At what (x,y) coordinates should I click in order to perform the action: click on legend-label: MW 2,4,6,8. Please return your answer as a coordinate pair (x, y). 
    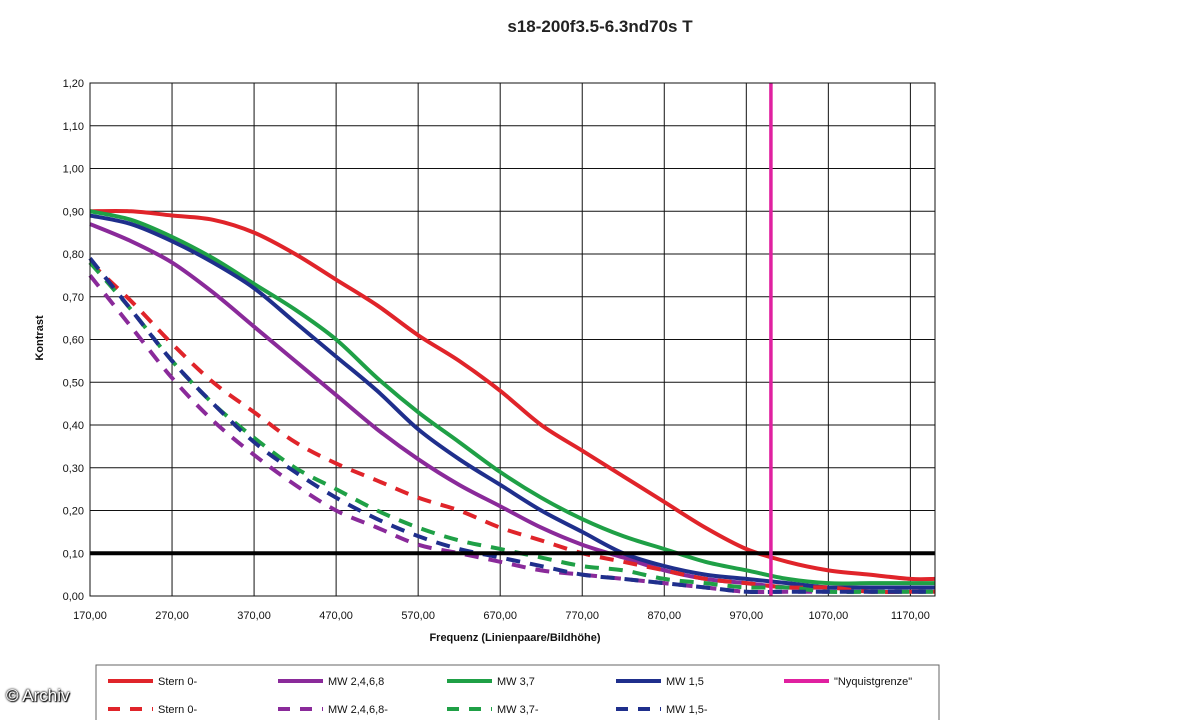
    Looking at the image, I should click on (356, 682).